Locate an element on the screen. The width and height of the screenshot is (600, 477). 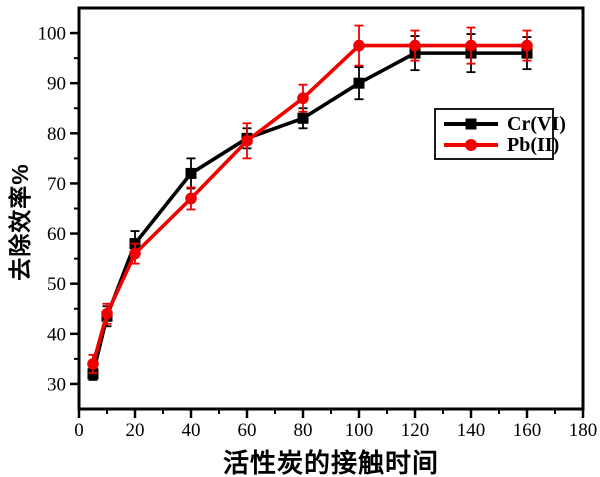
circle-marker-icon is located at coordinates (471, 144).